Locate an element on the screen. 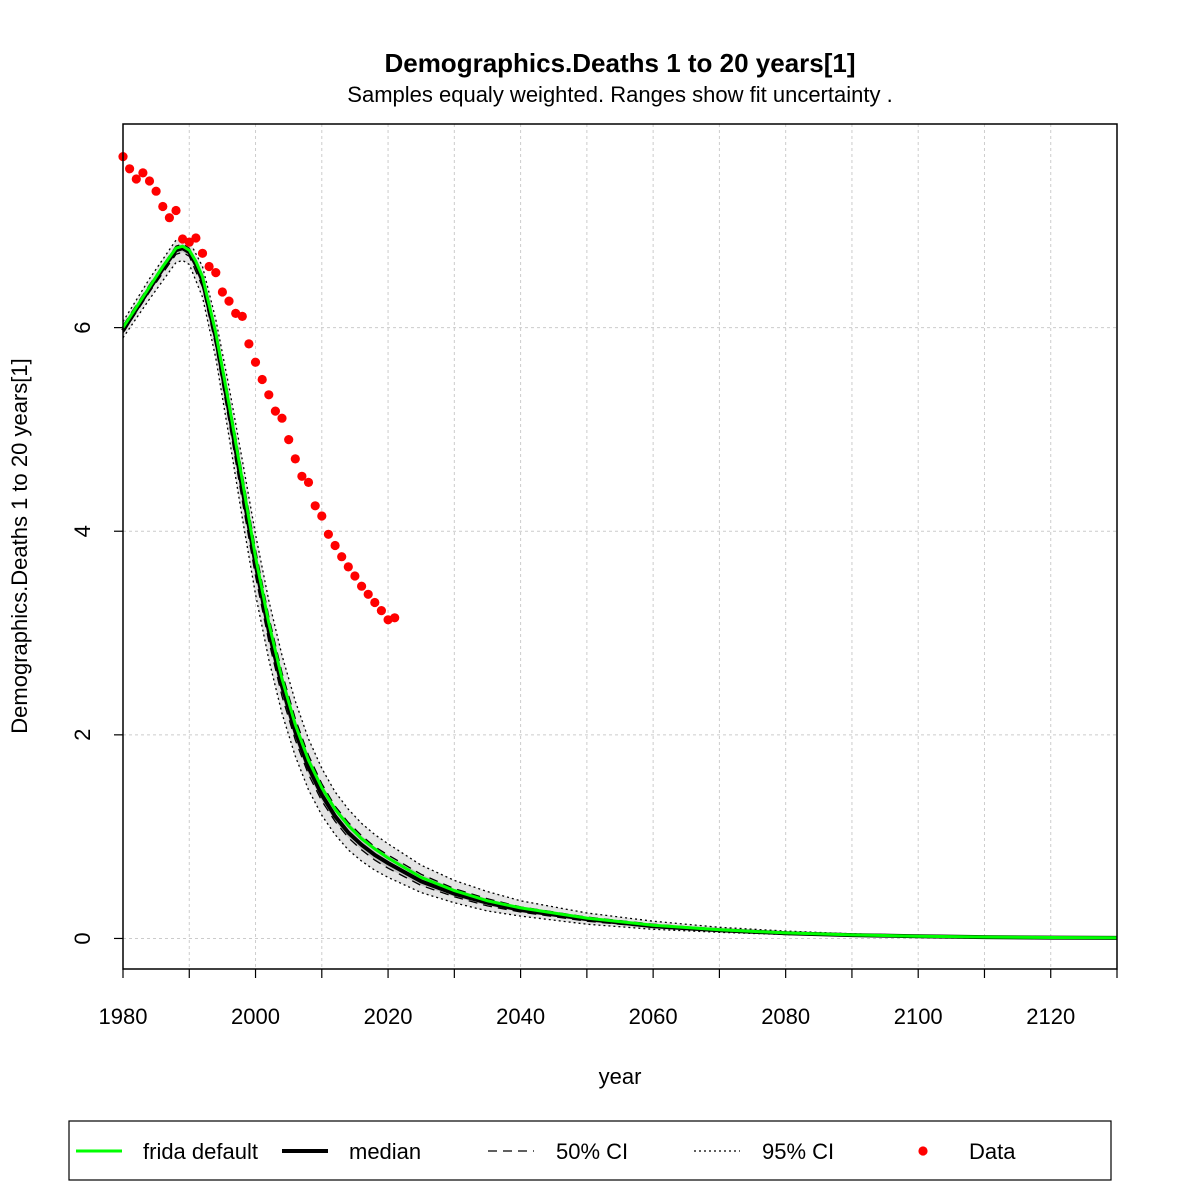 The width and height of the screenshot is (1181, 1181). x-tick-label: 2120 is located at coordinates (1050, 1016).